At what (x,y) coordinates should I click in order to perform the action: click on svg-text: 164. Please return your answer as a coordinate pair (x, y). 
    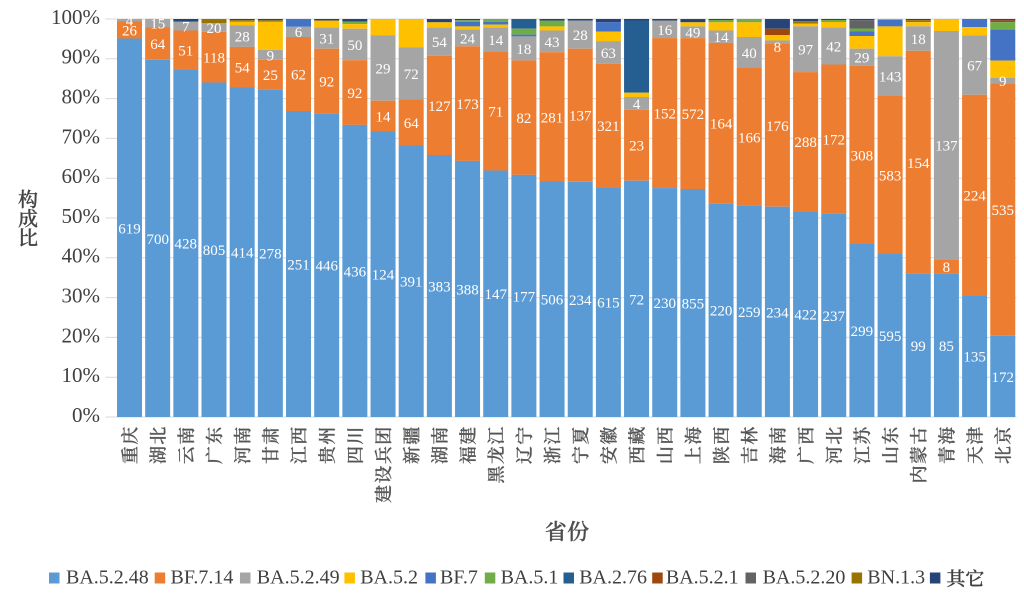
    Looking at the image, I should click on (721, 125).